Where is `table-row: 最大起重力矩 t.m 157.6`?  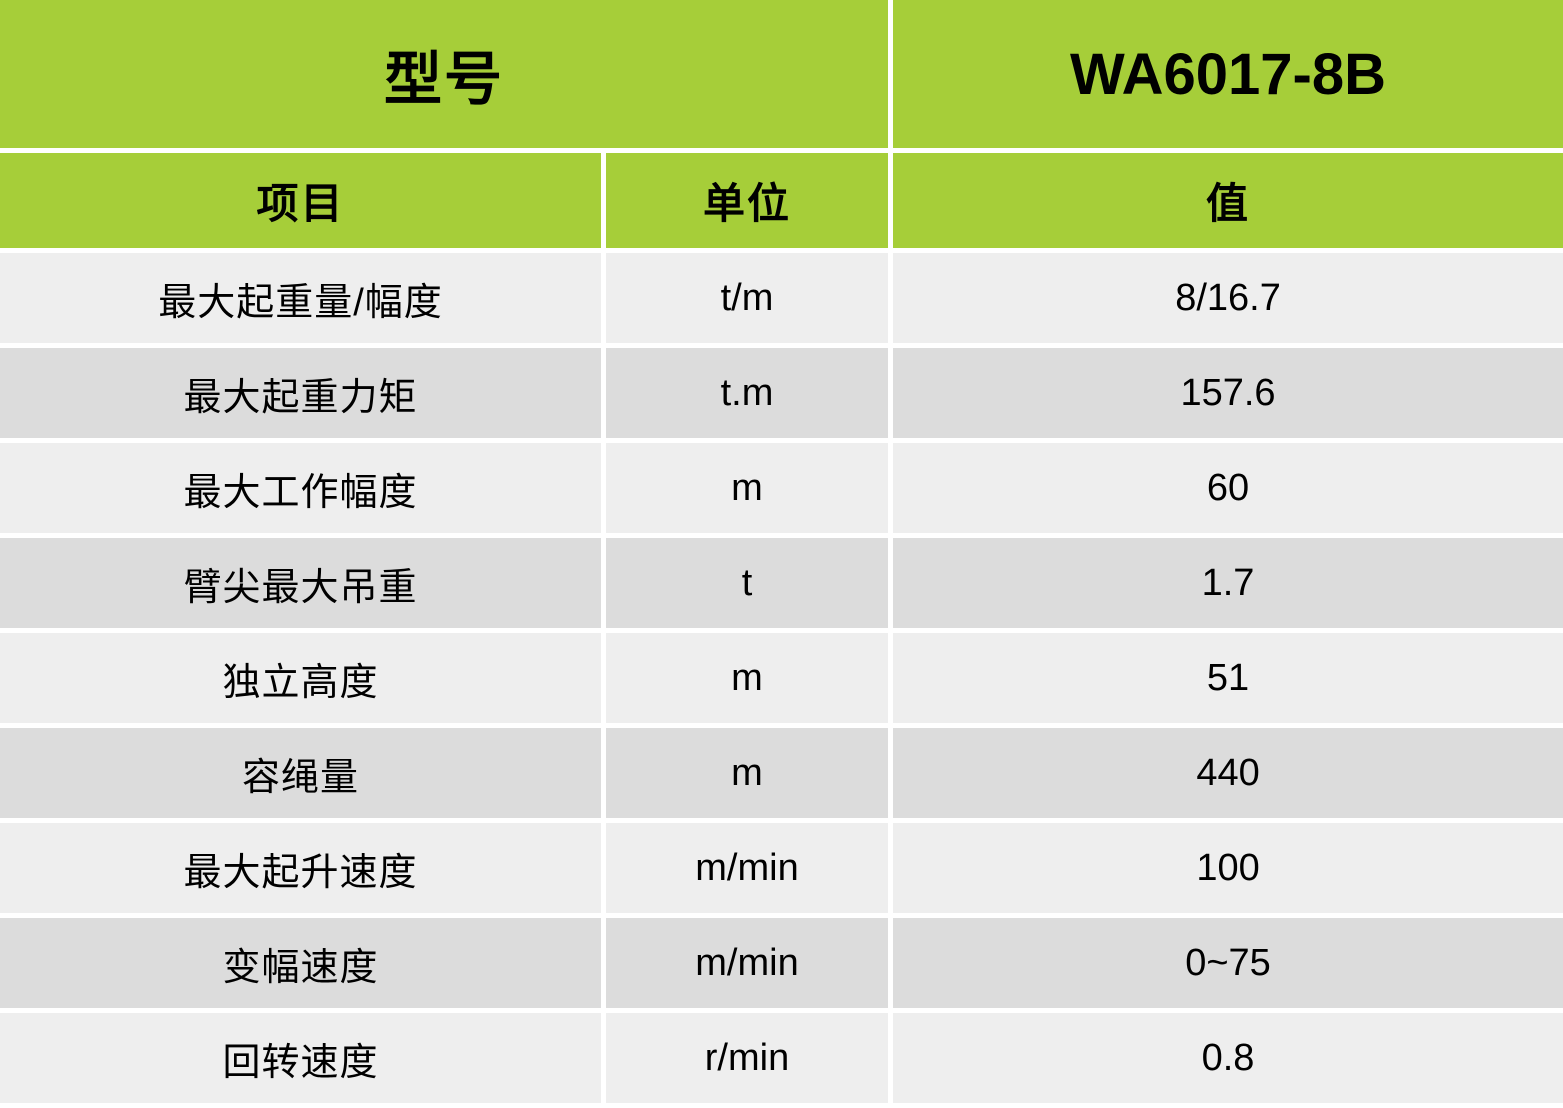
table-row: 最大起重力矩 t.m 157.6 is located at coordinates (781, 395).